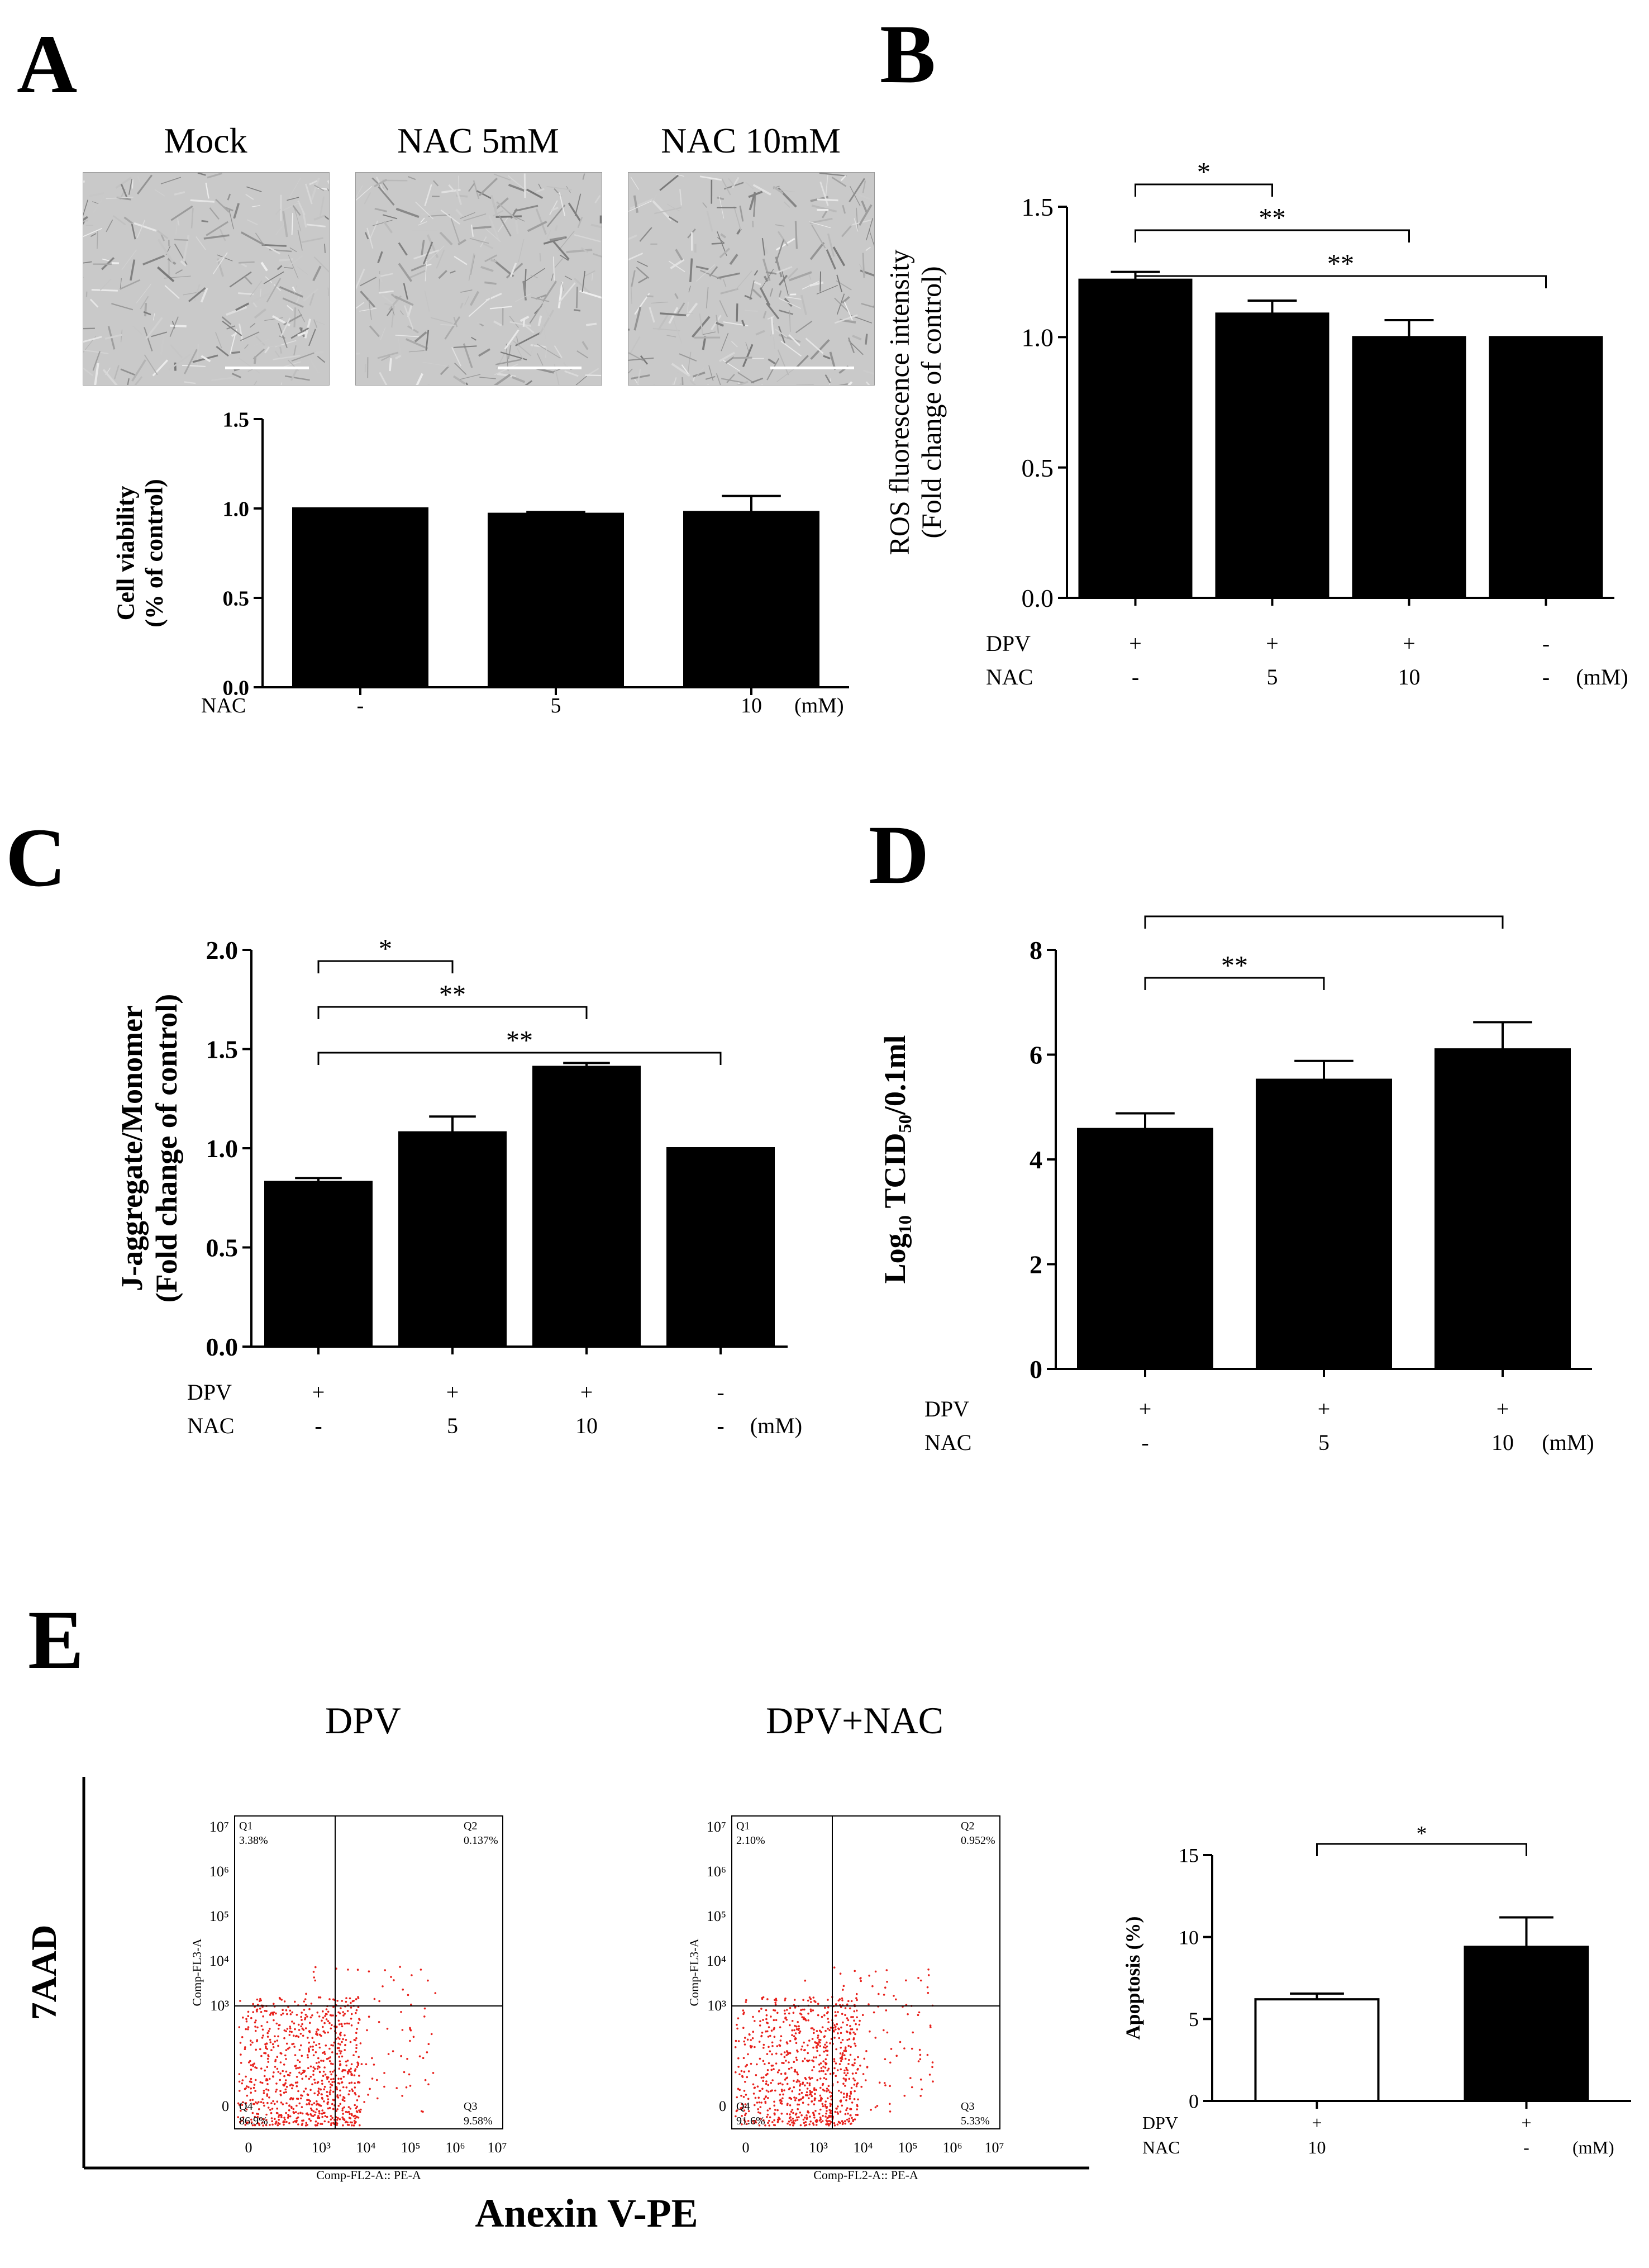 This screenshot has height=2268, width=1649. Describe the element at coordinates (154, 553) in the screenshot. I see `y-axis-label: (% of control)` at that location.